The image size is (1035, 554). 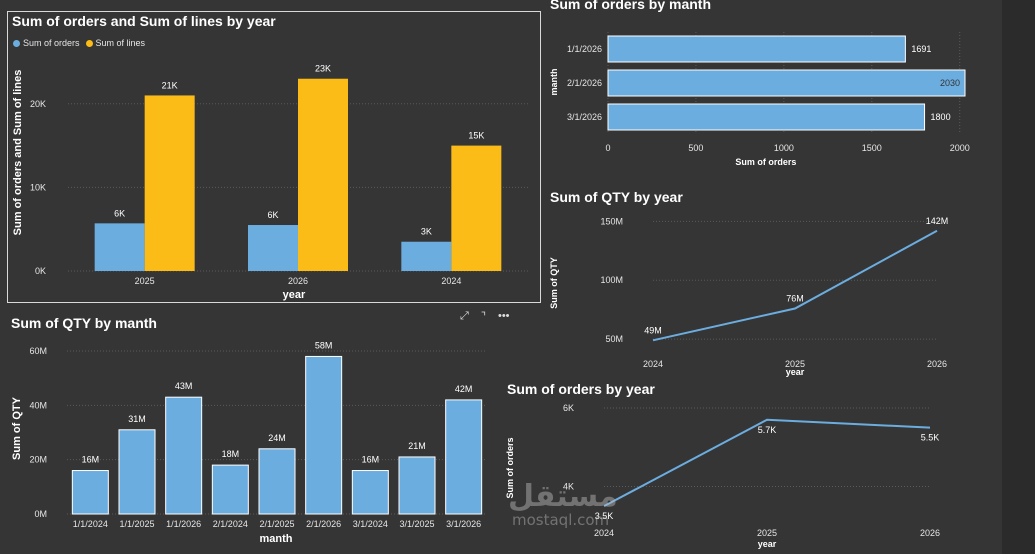 What do you see at coordinates (568, 487) in the screenshot?
I see `y-tick-label: 4K` at bounding box center [568, 487].